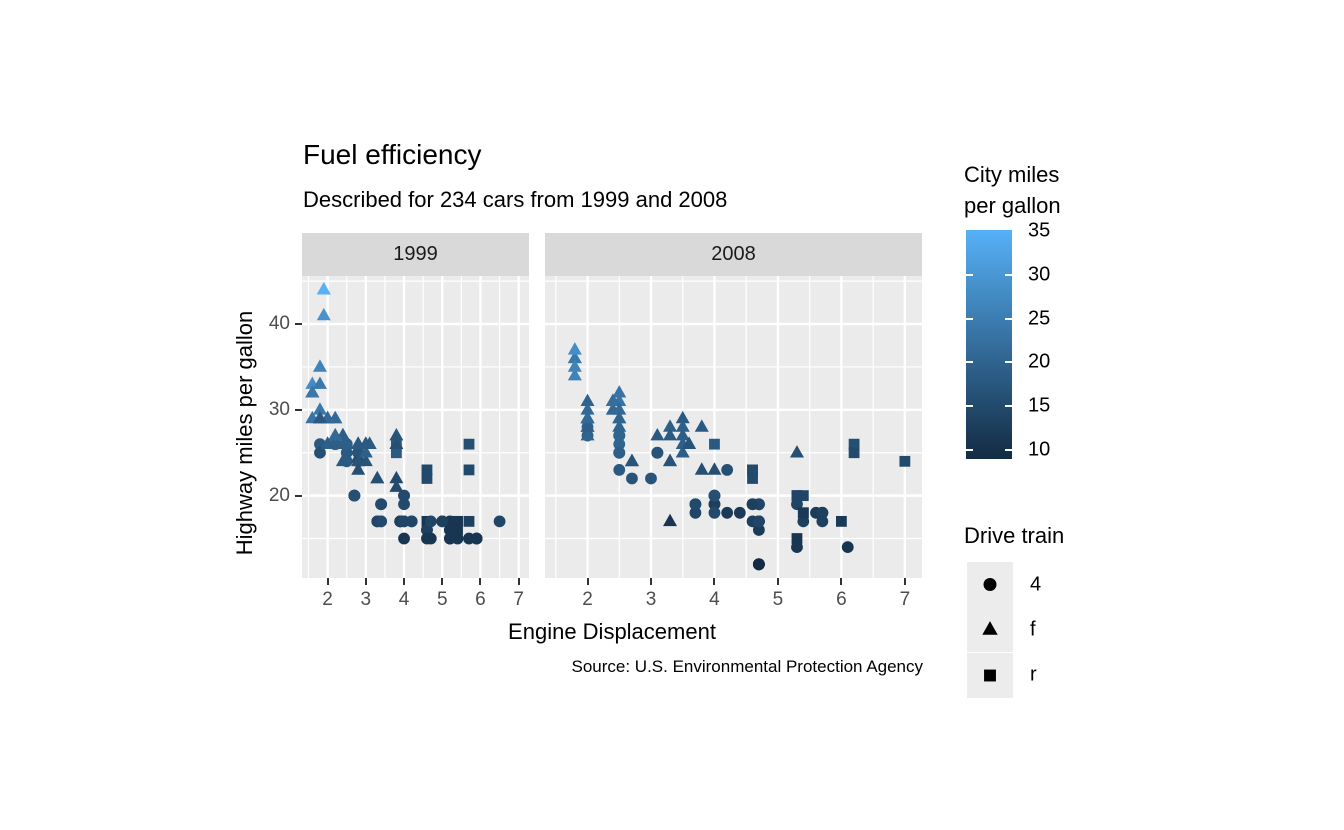  Describe the element at coordinates (1014, 535) in the screenshot. I see `shape-legend-title: Drive train` at that location.